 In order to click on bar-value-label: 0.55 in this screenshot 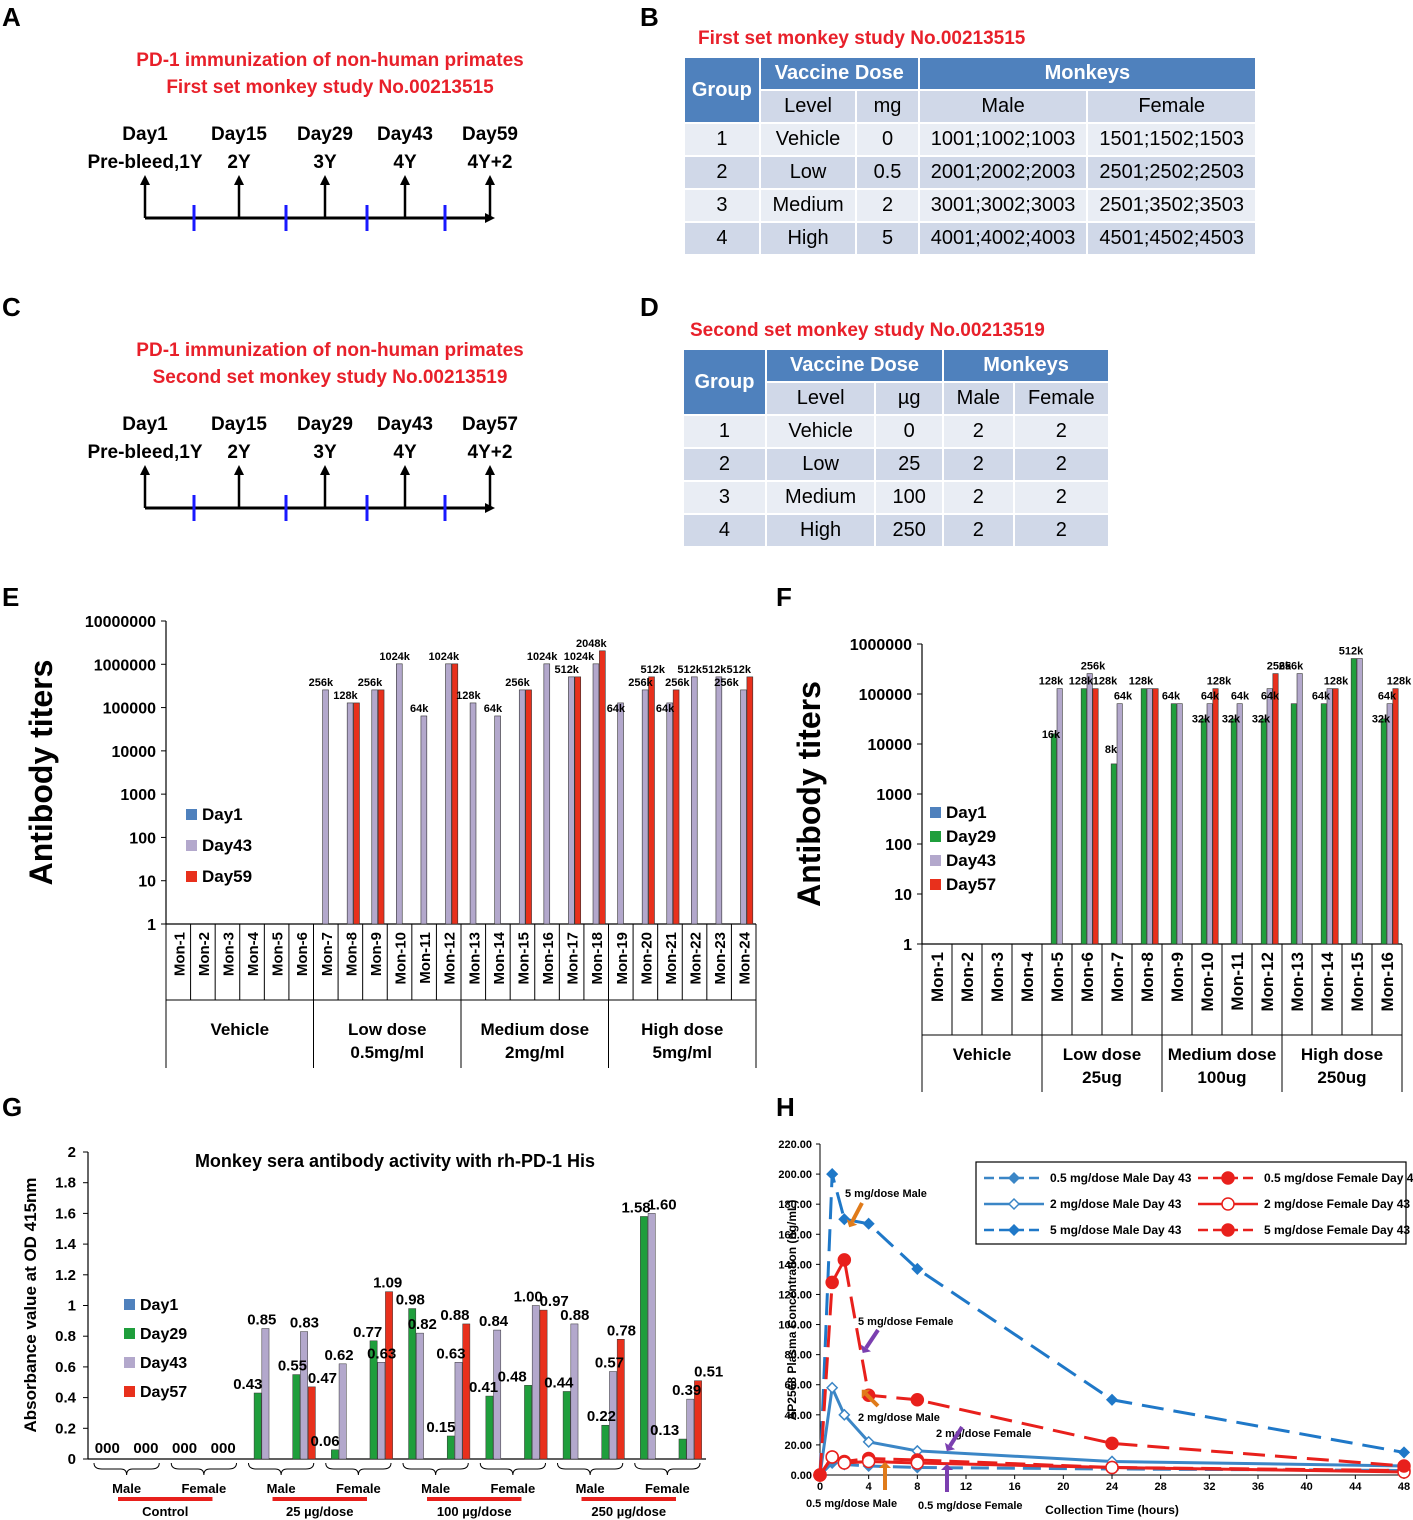, I will do `click(292, 1366)`.